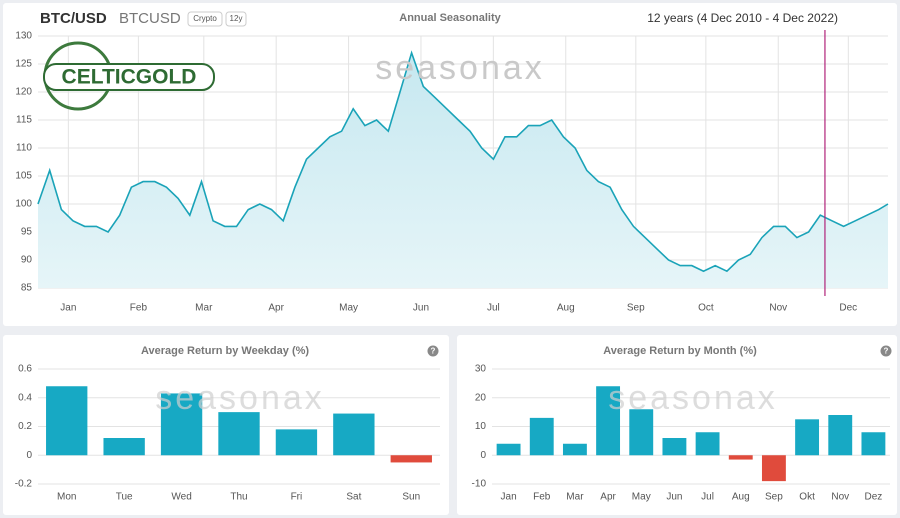 This screenshot has height=518, width=900. I want to click on chart-title: Annual Seasonality, so click(450, 18).